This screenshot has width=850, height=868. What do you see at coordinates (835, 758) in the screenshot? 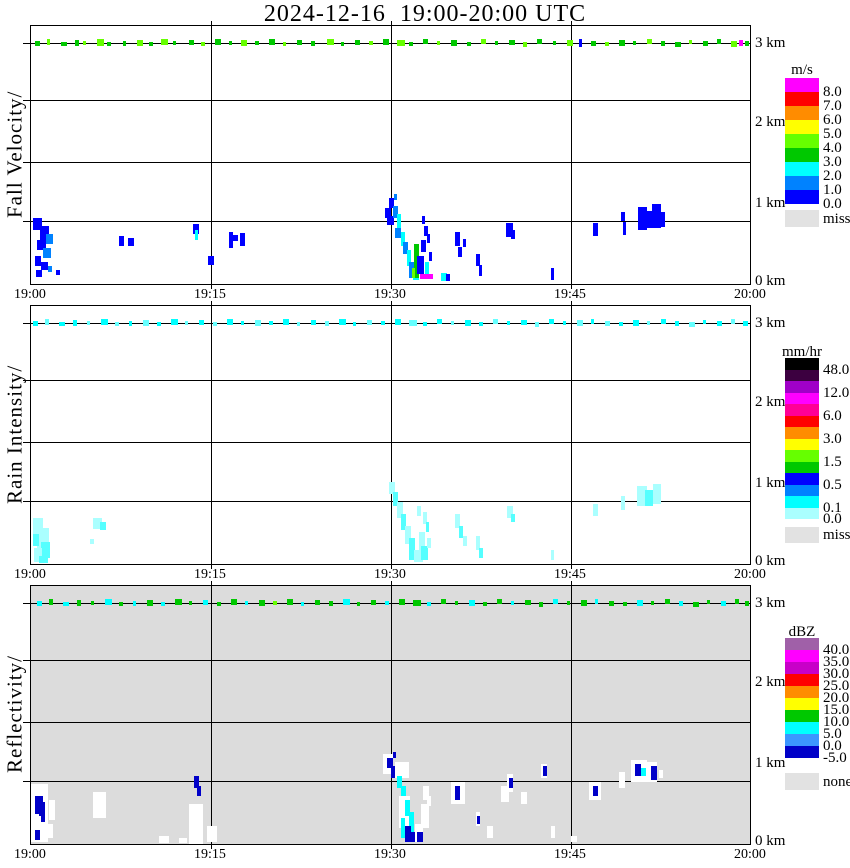
I see `legend-value-label: -5.0` at bounding box center [835, 758].